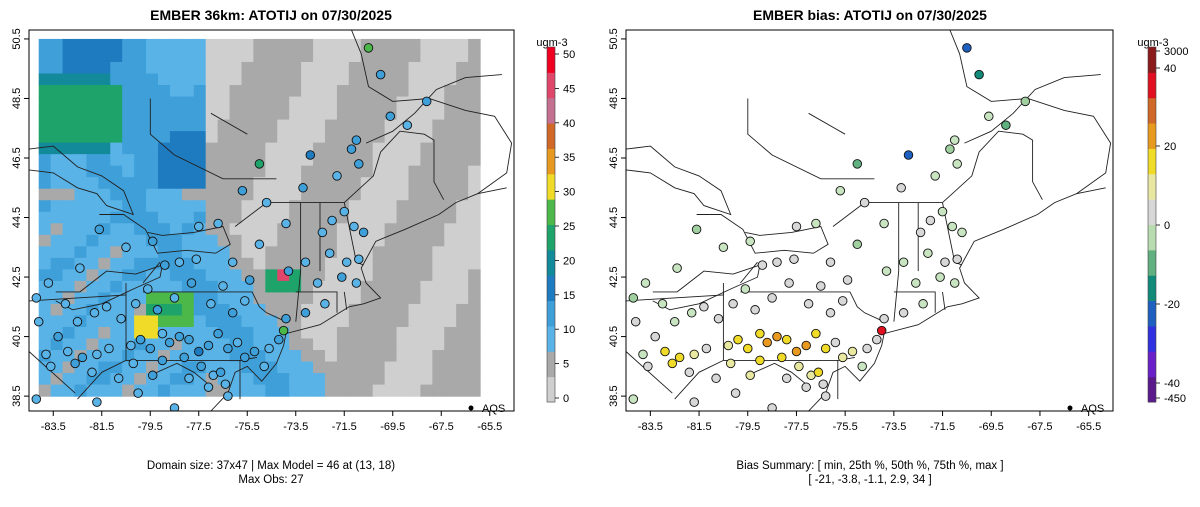 The height and width of the screenshot is (507, 1200). Describe the element at coordinates (17, 98) in the screenshot. I see `left-y-tick-label: 48.5` at that location.